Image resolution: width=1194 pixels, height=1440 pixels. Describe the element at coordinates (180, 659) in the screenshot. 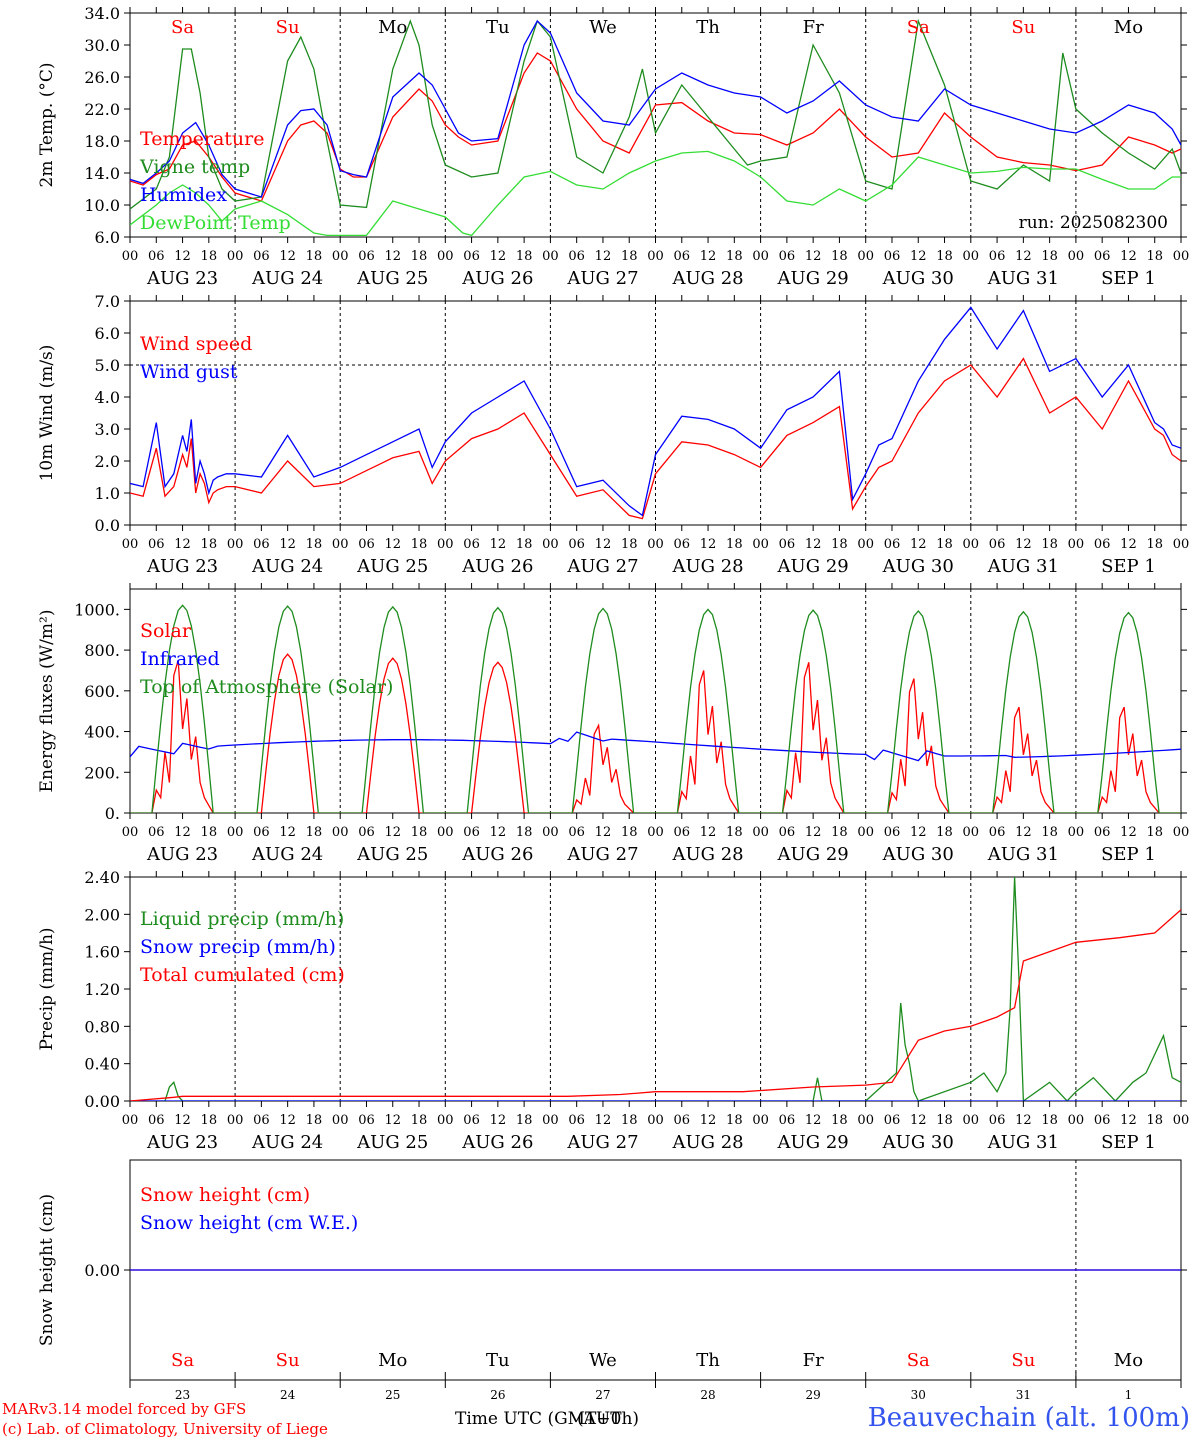

I see `legend-entry: Infrared` at that location.